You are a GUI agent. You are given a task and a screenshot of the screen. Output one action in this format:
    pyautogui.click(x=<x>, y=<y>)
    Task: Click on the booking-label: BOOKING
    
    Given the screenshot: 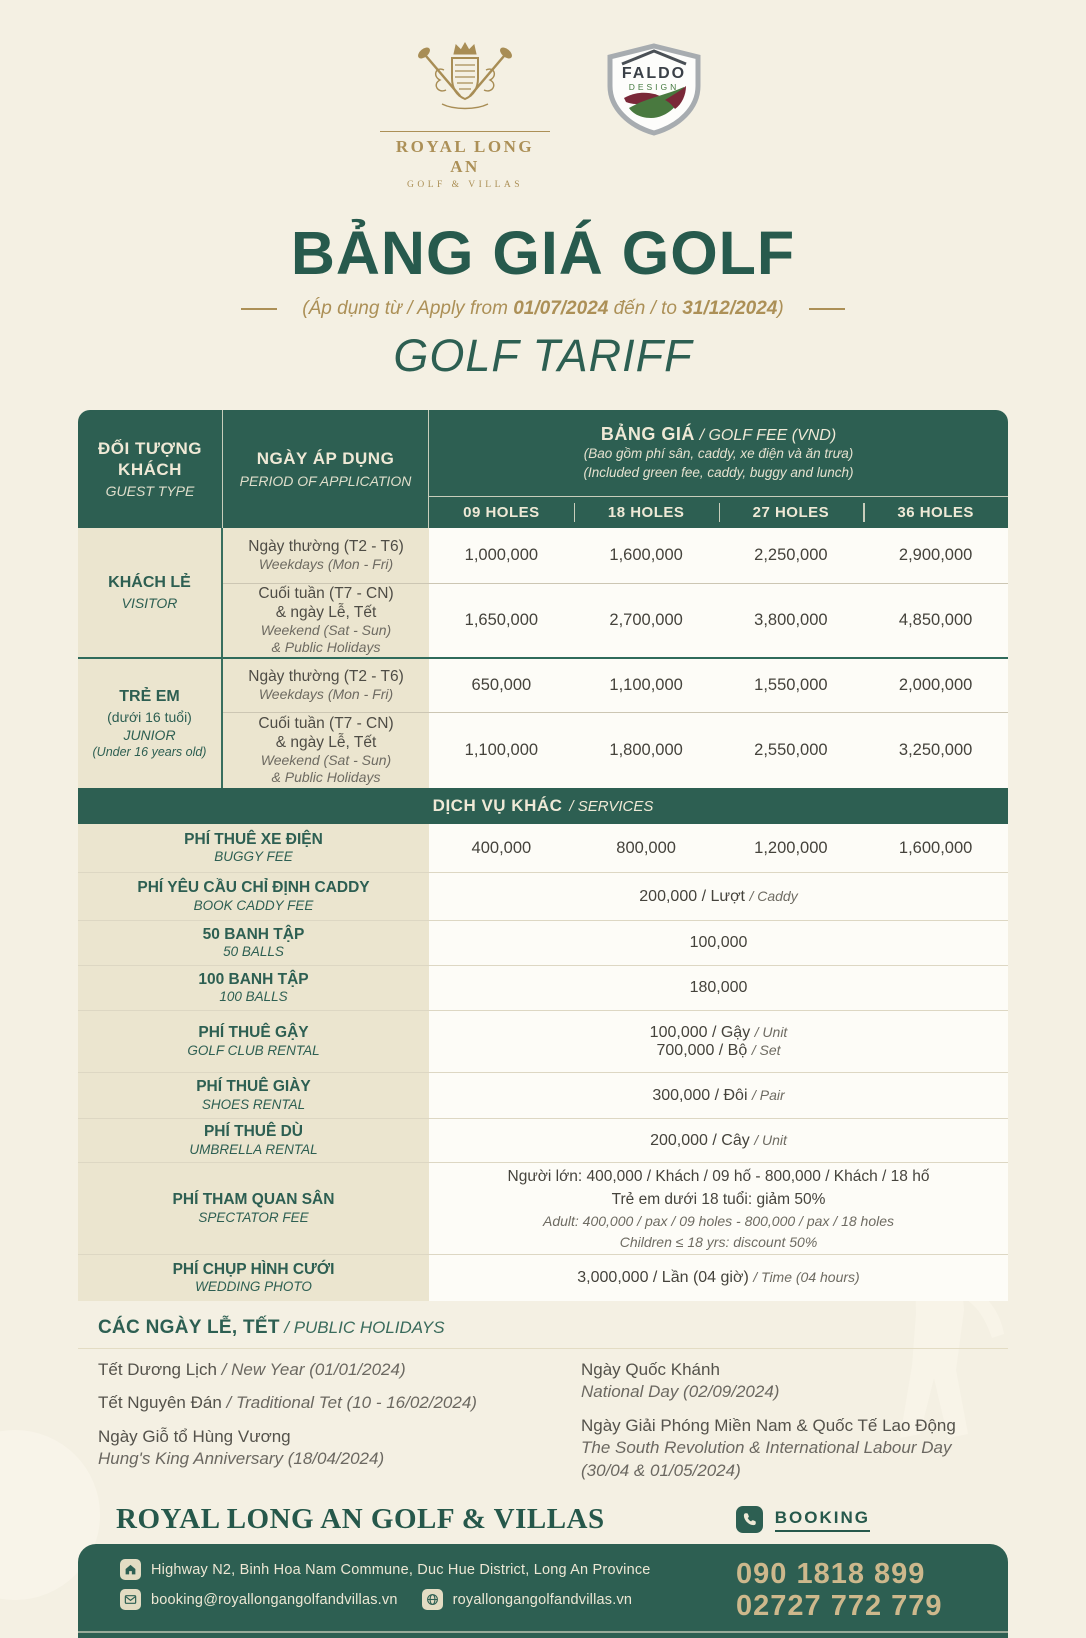 What is the action you would take?
    pyautogui.click(x=822, y=1520)
    